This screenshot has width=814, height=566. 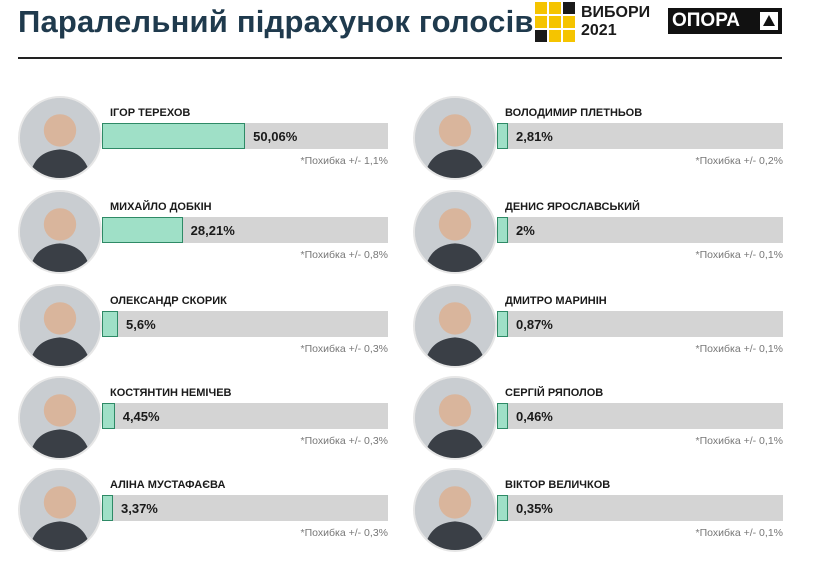 I want to click on value-label: 0,46%, so click(x=534, y=416).